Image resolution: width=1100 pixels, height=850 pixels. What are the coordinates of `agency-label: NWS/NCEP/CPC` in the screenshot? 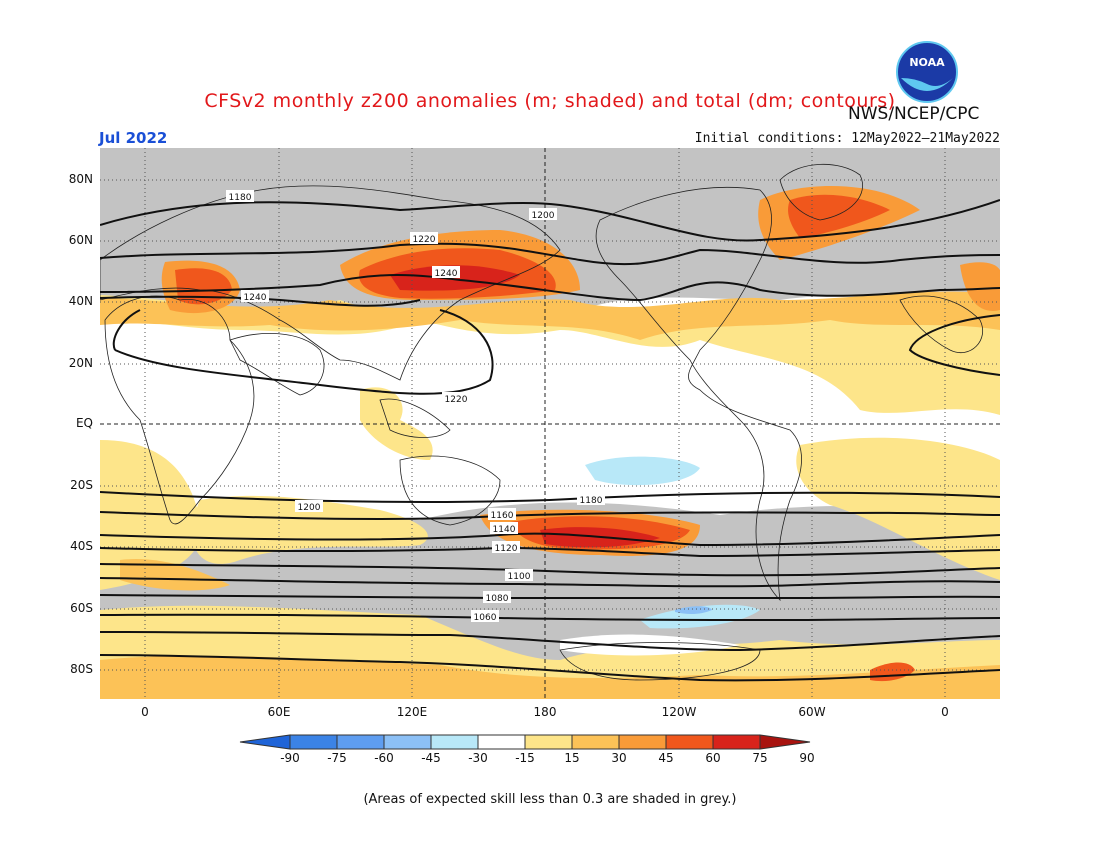 It's located at (914, 114).